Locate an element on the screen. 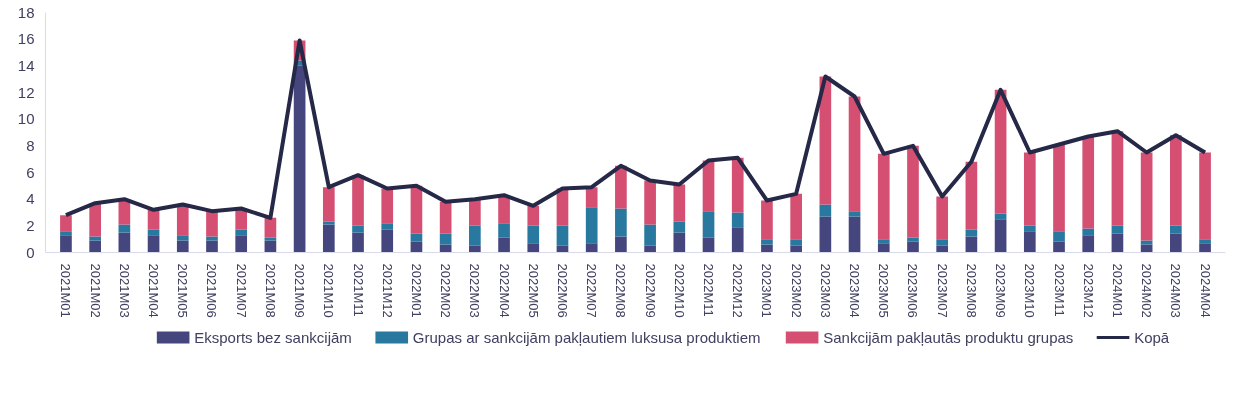  x-tick-label: 2023M07 is located at coordinates (942, 290).